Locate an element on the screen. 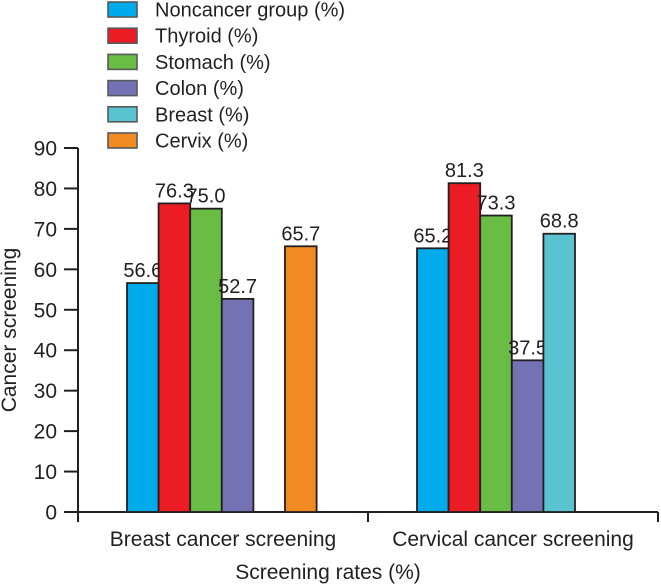  y-tick-label: 80 is located at coordinates (45, 189).